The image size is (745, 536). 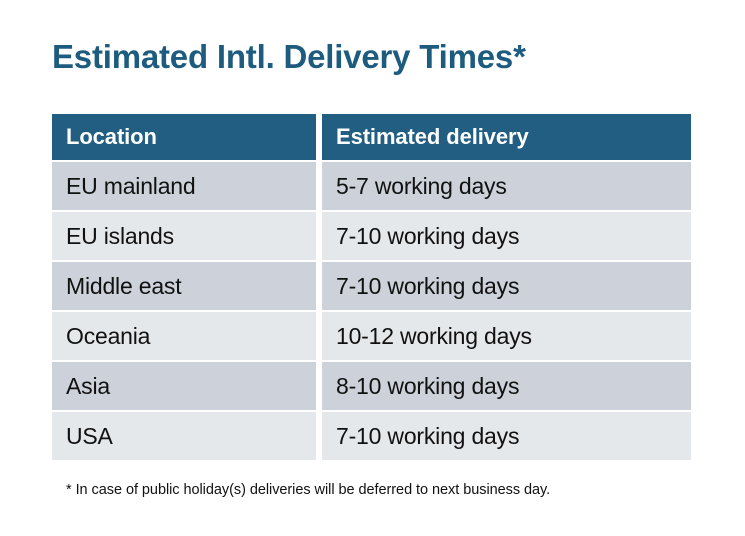 What do you see at coordinates (432, 136) in the screenshot?
I see `column-header-estimated-delivery-label: Estimated delivery` at bounding box center [432, 136].